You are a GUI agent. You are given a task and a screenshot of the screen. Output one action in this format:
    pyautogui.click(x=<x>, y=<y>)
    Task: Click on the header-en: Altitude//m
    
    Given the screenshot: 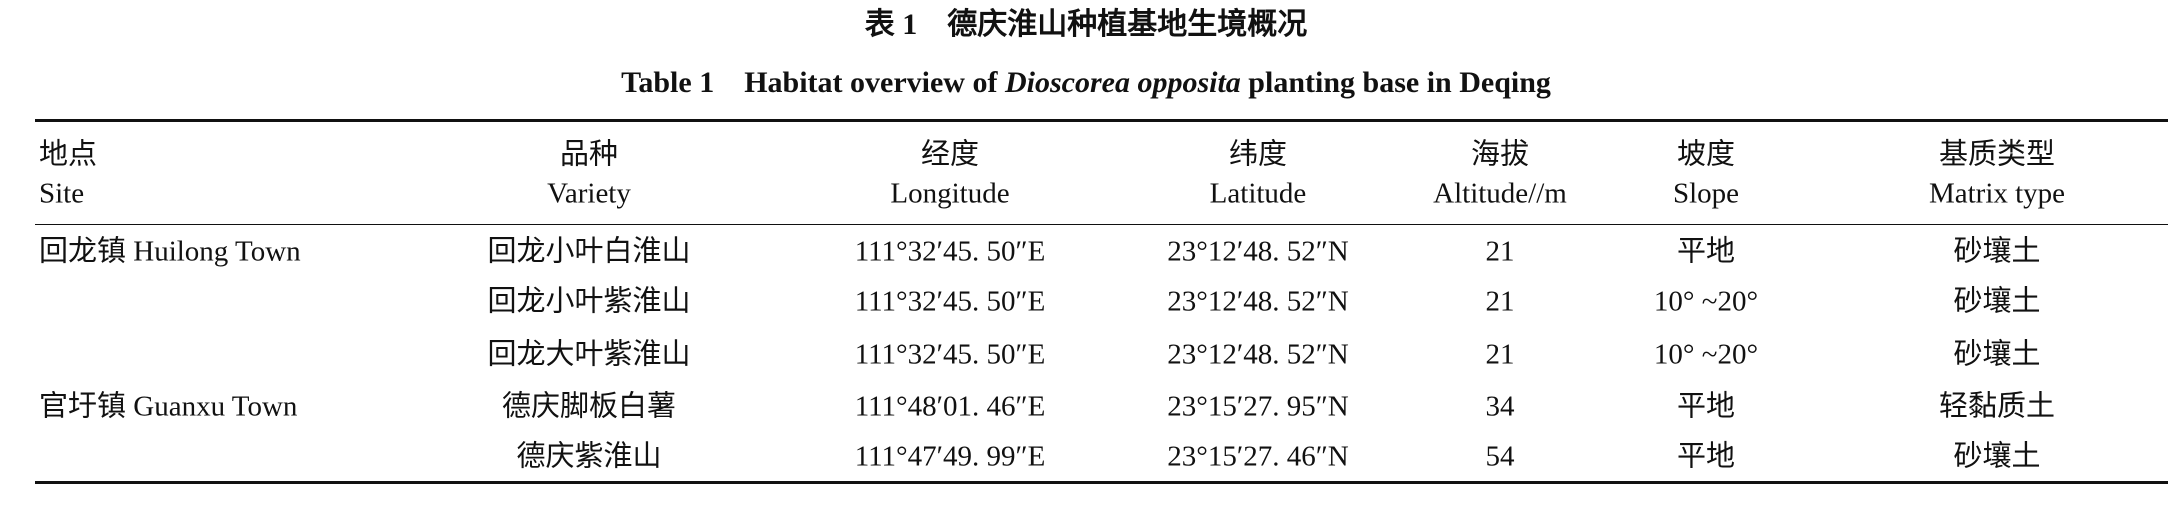 What is the action you would take?
    pyautogui.click(x=1500, y=193)
    